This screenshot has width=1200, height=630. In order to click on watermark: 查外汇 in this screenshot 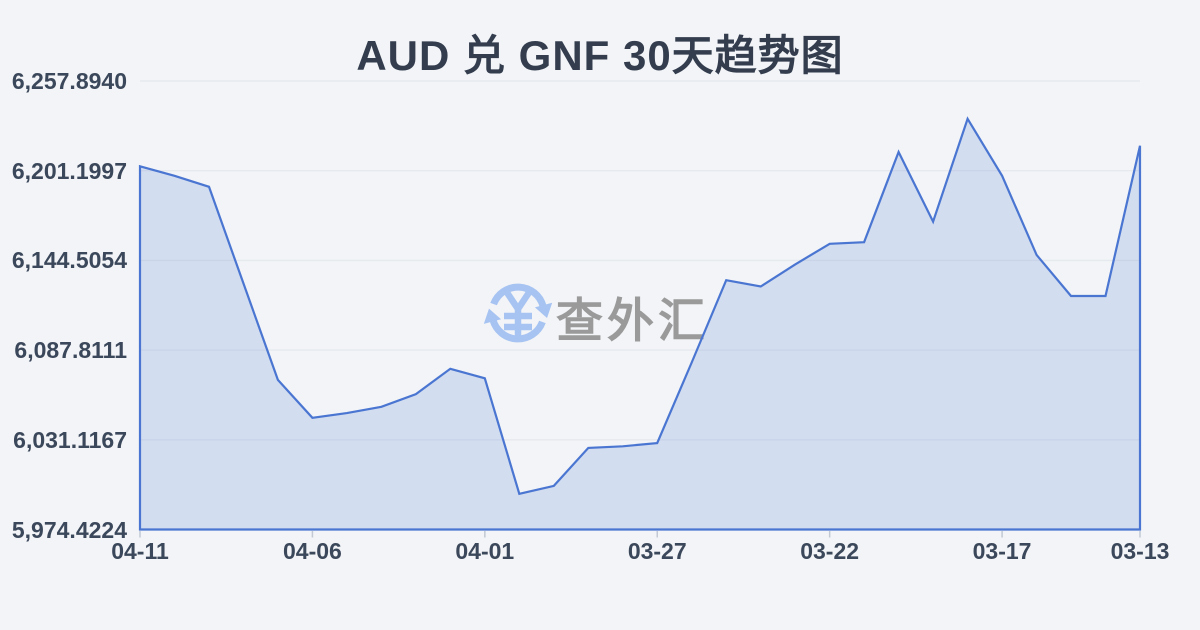, I will do `click(596, 315)`.